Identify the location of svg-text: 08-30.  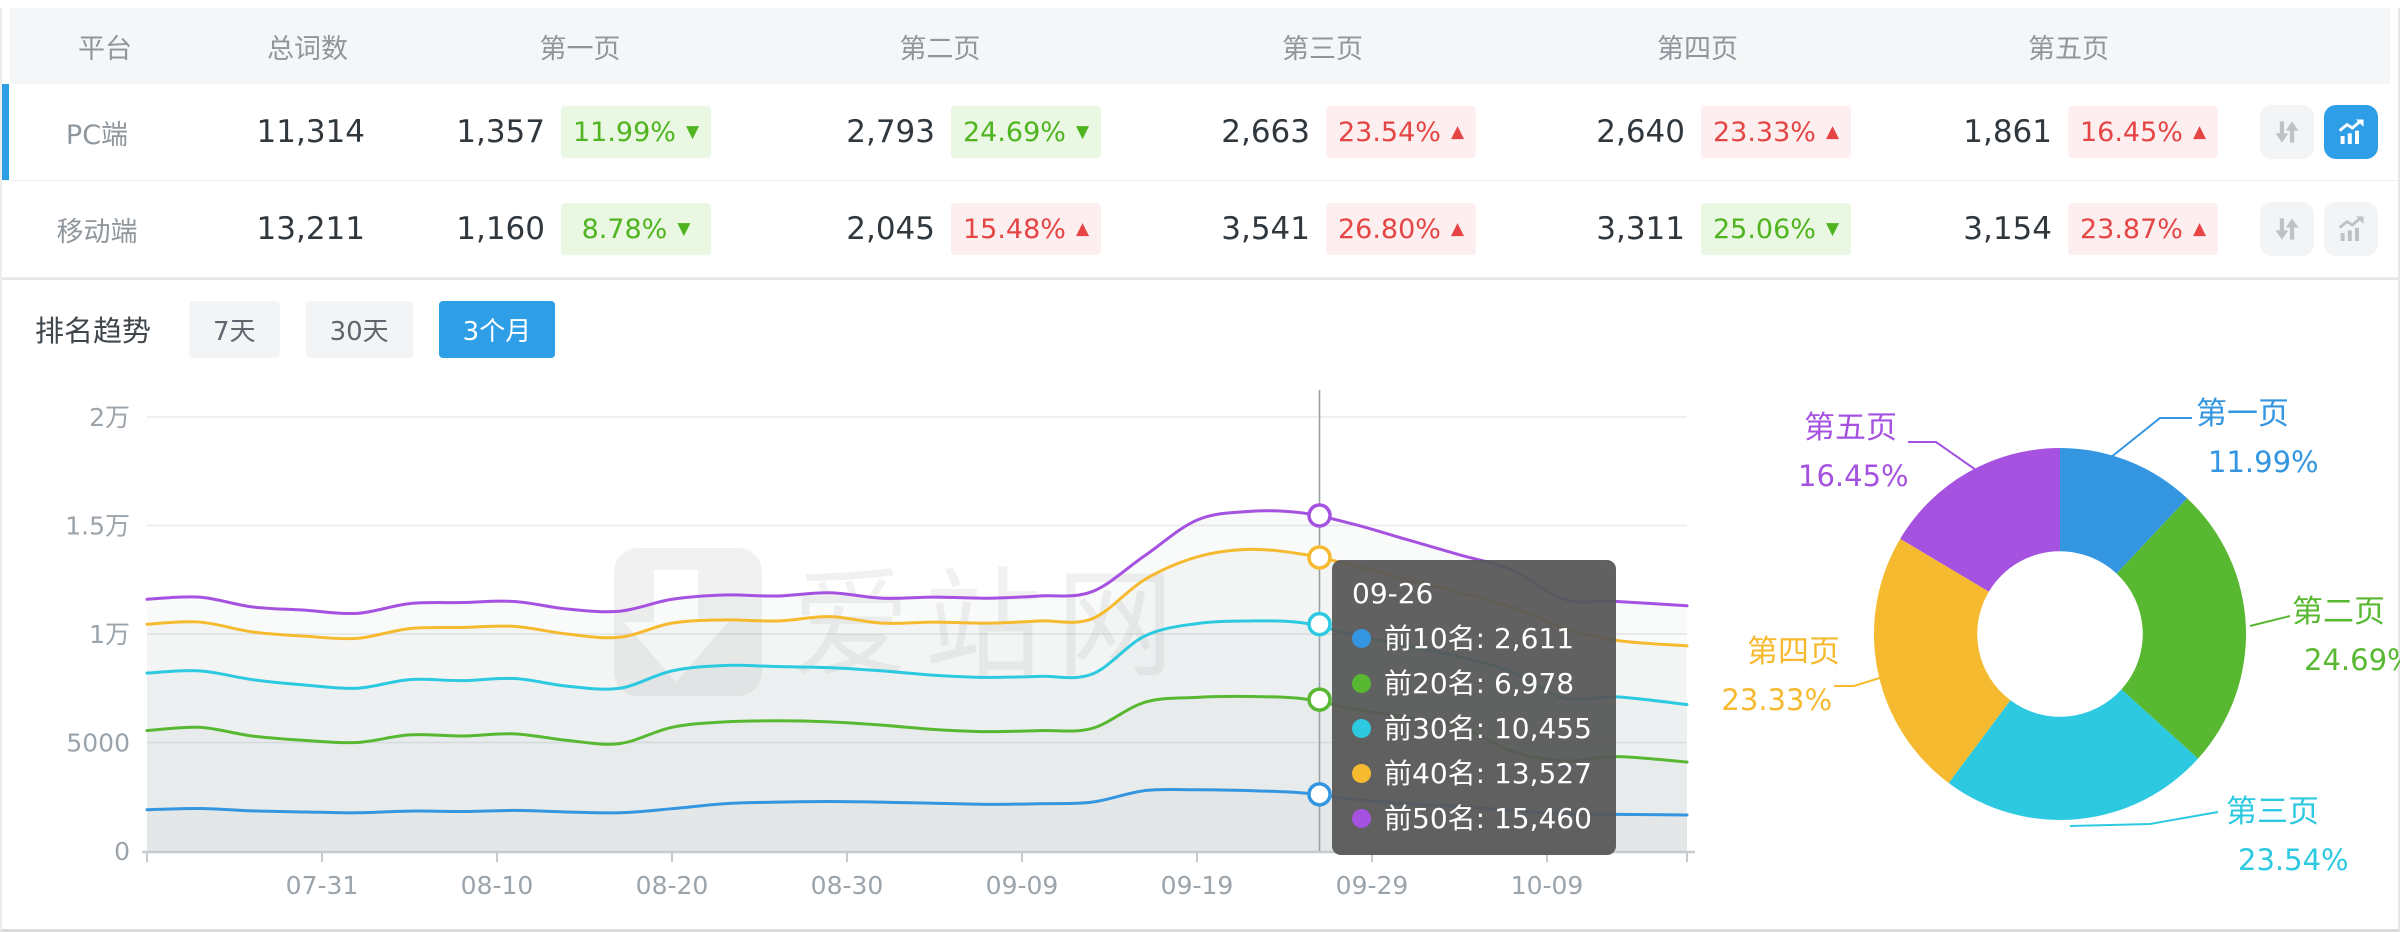
(847, 885).